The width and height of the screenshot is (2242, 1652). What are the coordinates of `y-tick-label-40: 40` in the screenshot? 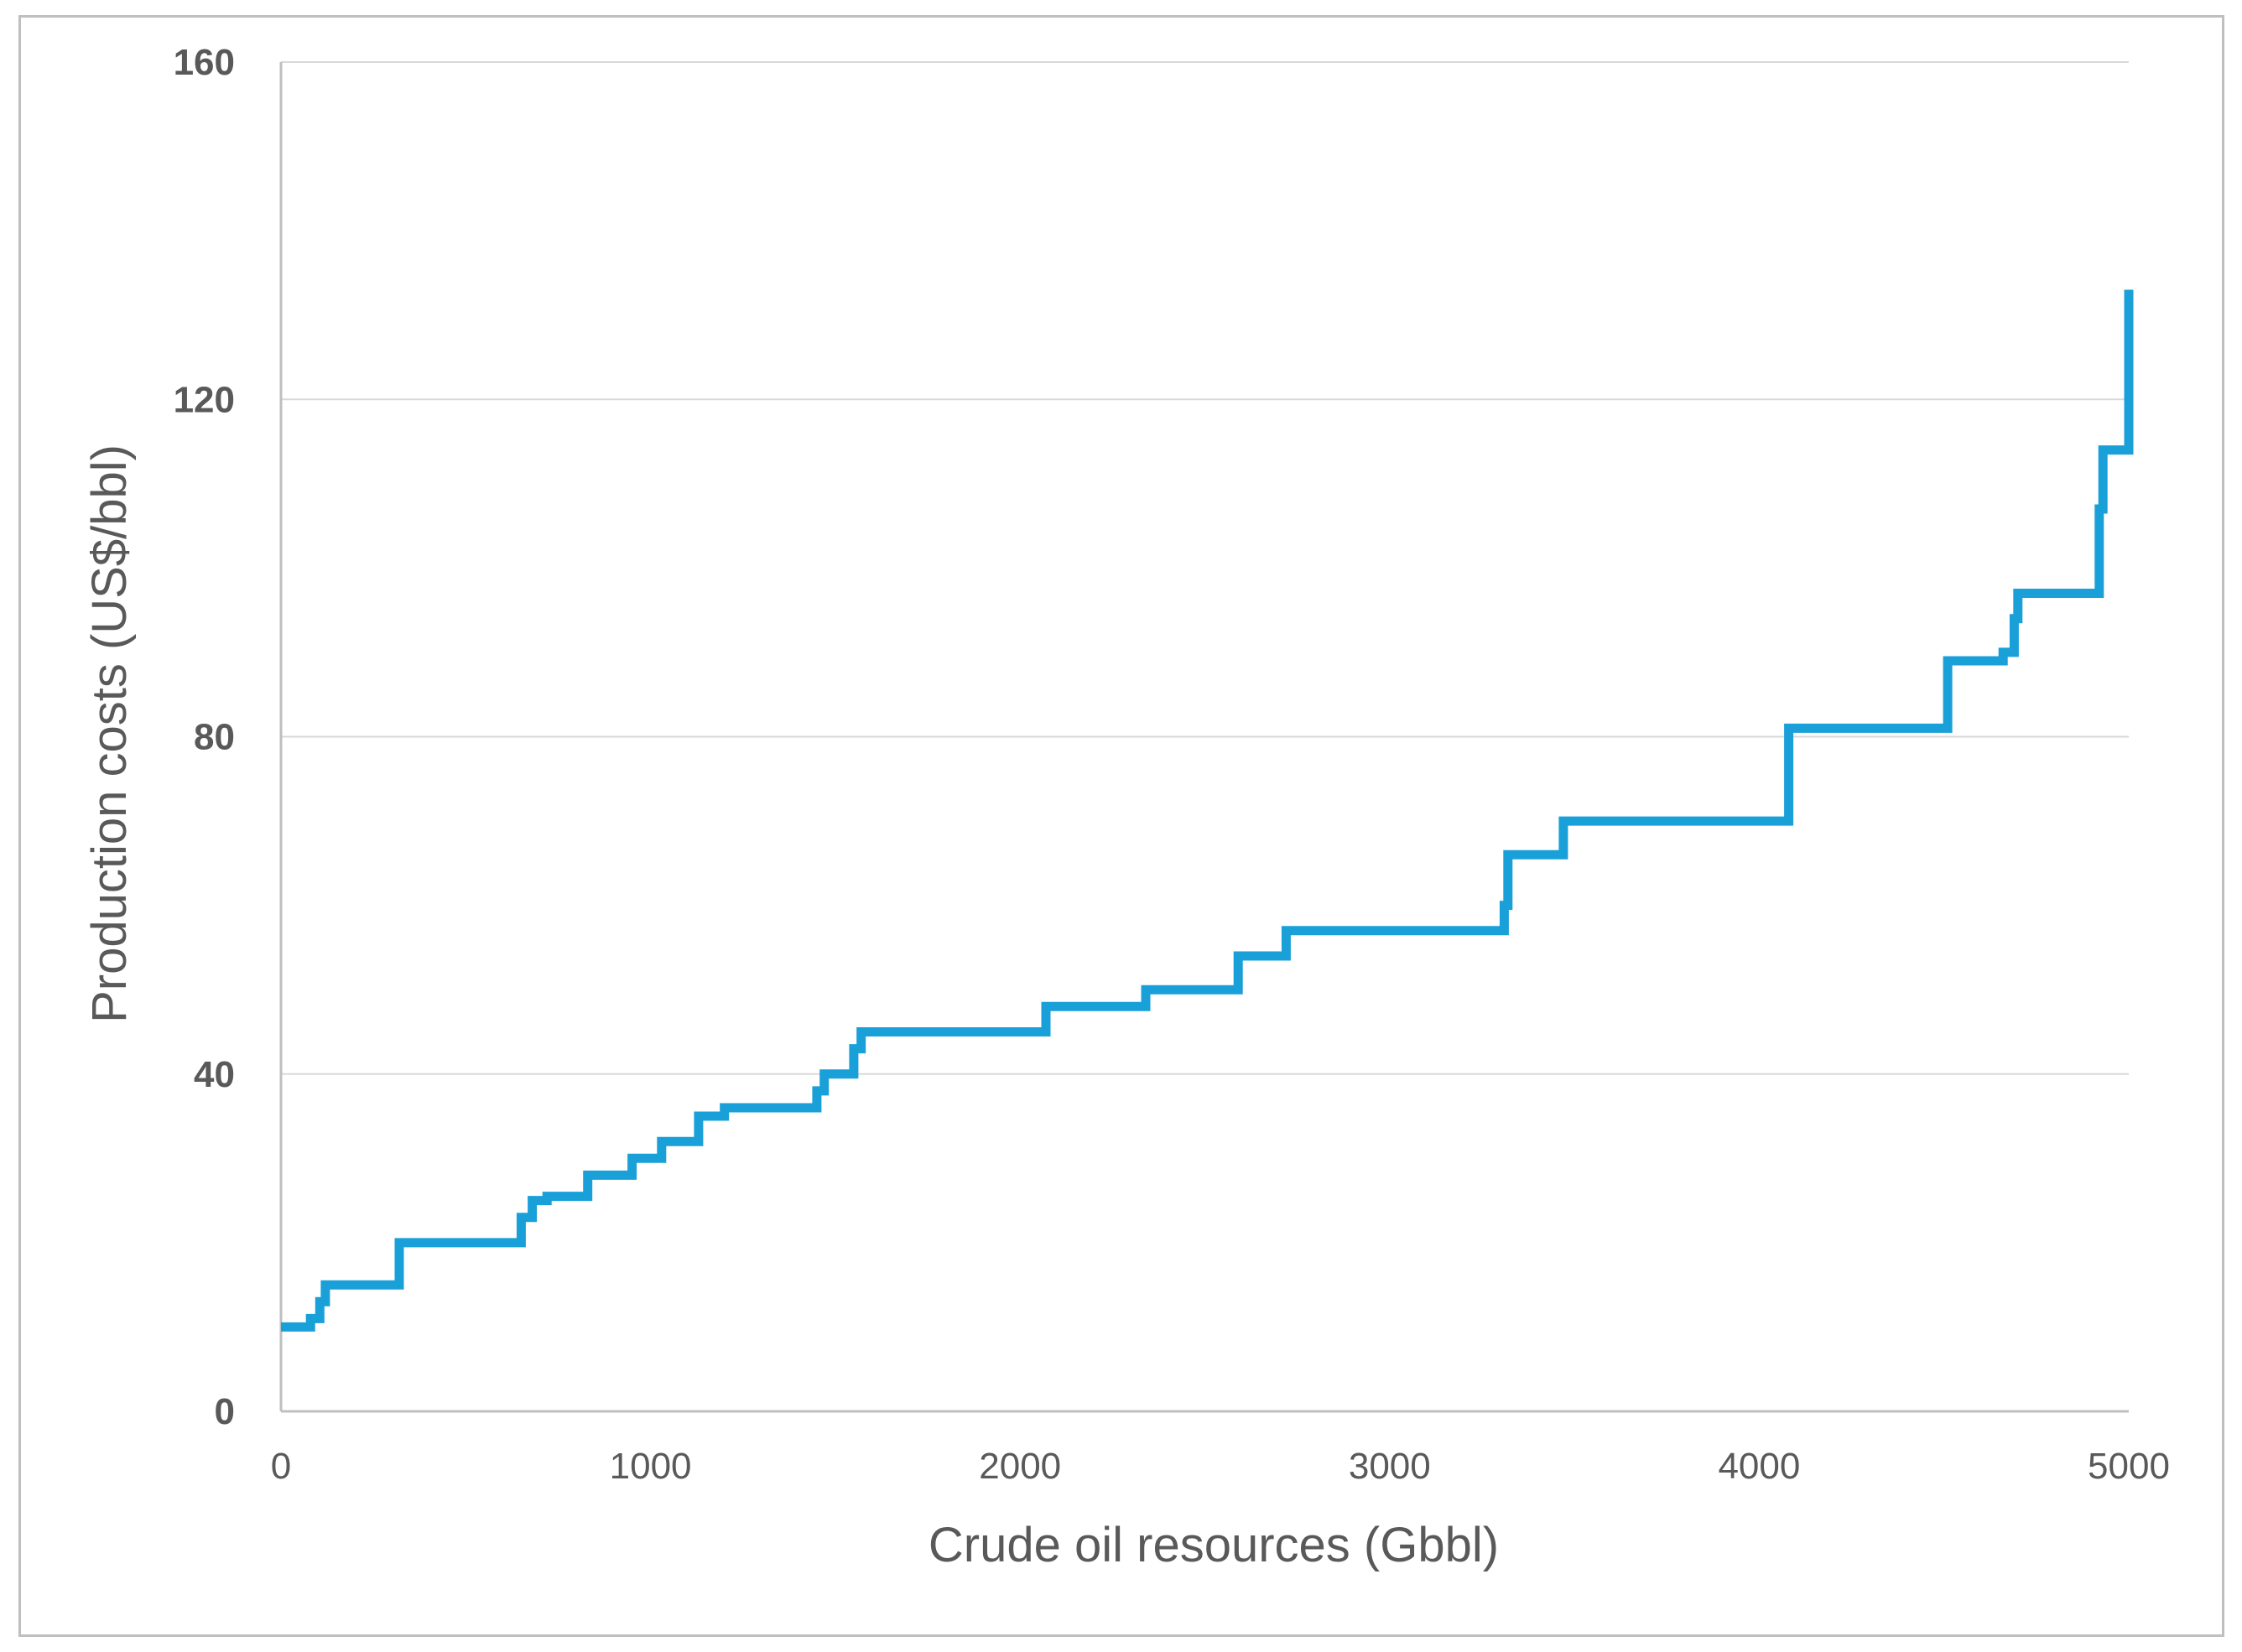 It's located at (214, 1074).